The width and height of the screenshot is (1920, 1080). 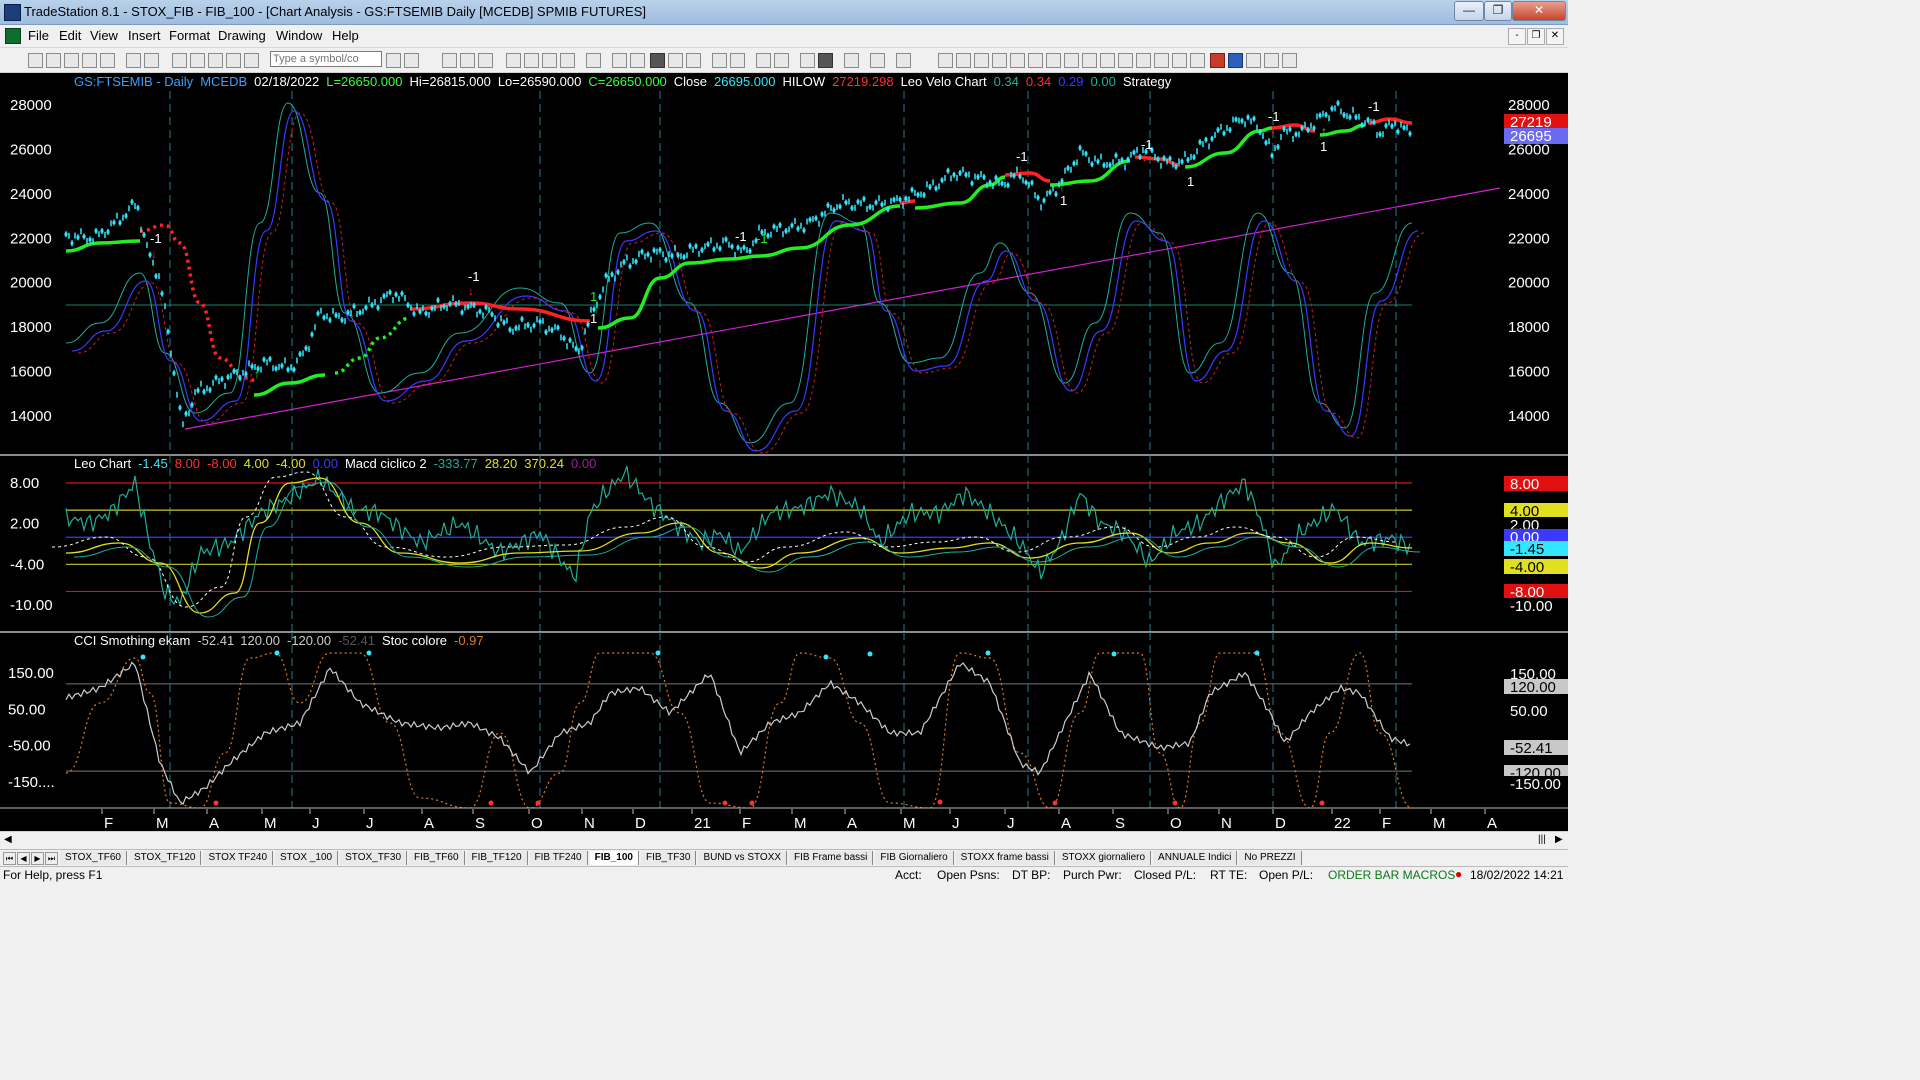 I want to click on zoom-out-icon, so click(x=781, y=60).